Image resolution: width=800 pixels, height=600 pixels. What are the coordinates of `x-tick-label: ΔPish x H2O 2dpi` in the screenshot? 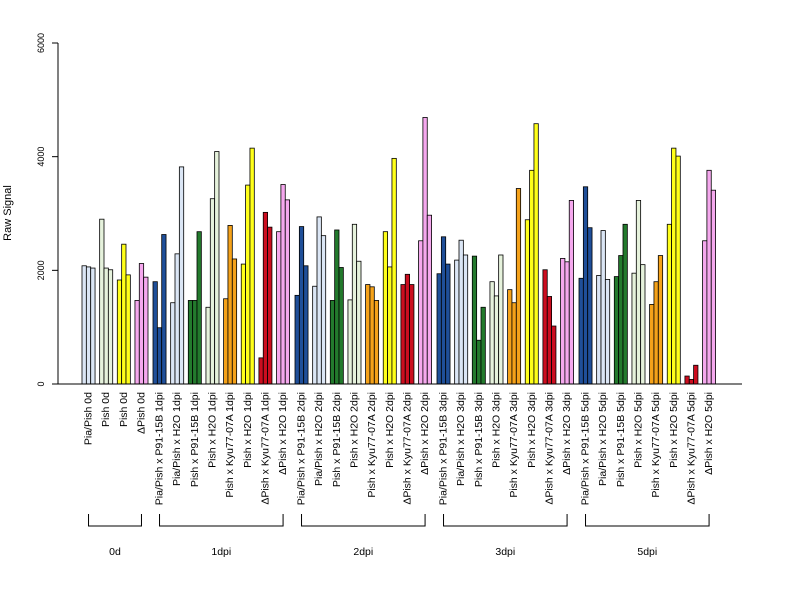 It's located at (425, 433).